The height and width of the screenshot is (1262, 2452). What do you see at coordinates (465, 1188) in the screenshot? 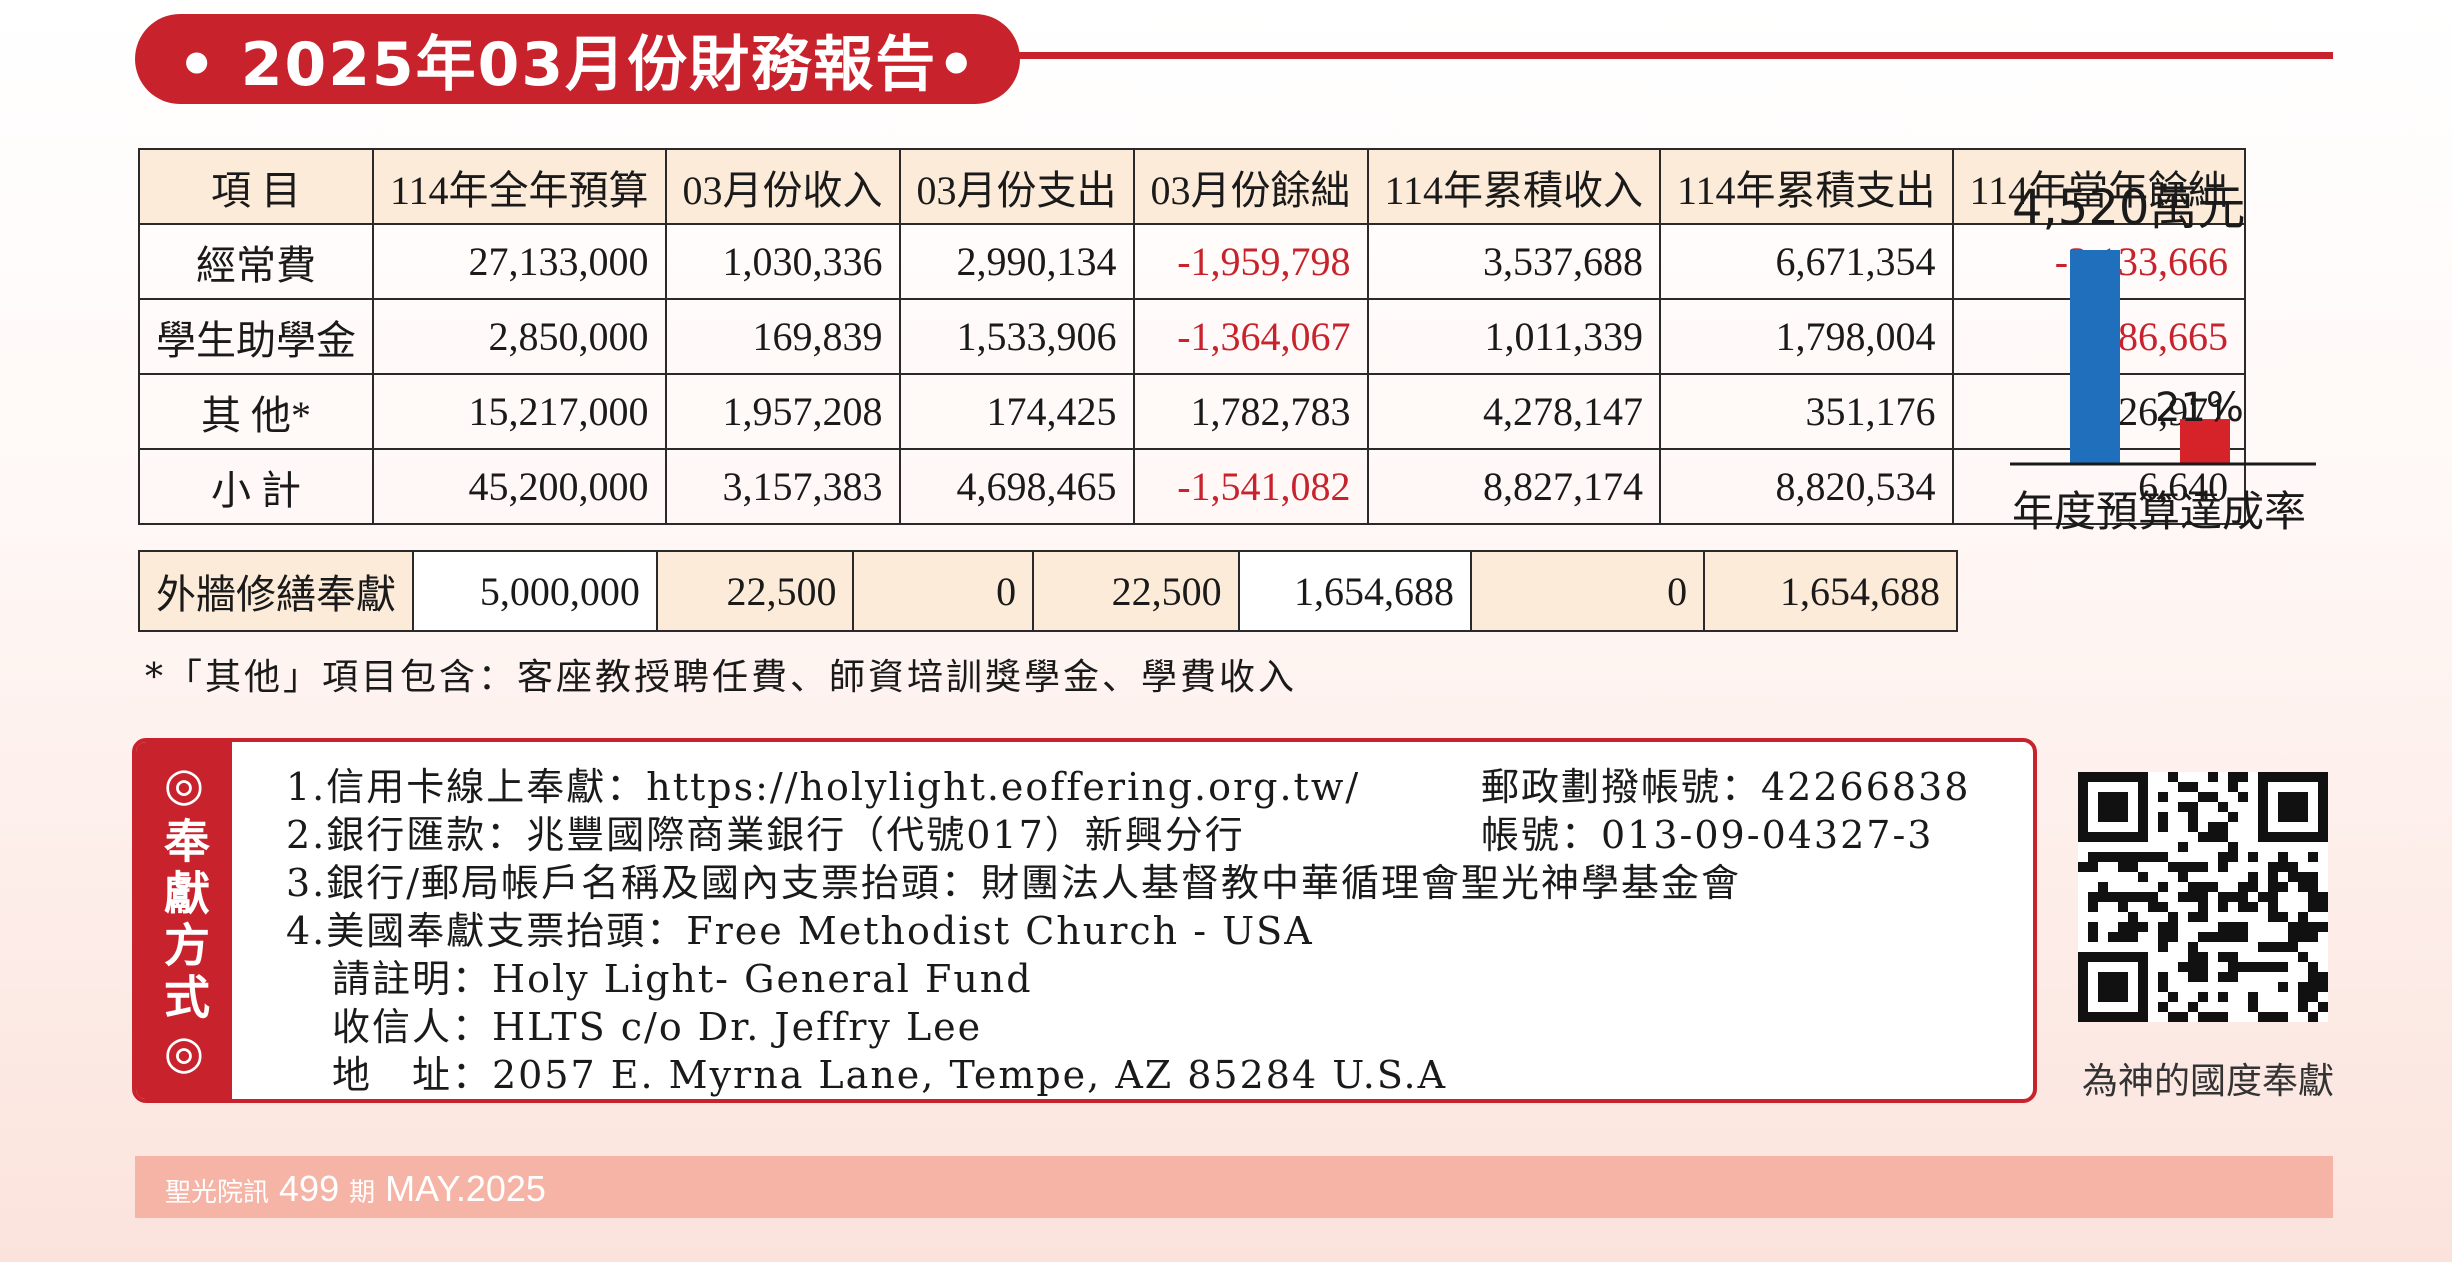
I see `footer-date: MAY.2025` at bounding box center [465, 1188].